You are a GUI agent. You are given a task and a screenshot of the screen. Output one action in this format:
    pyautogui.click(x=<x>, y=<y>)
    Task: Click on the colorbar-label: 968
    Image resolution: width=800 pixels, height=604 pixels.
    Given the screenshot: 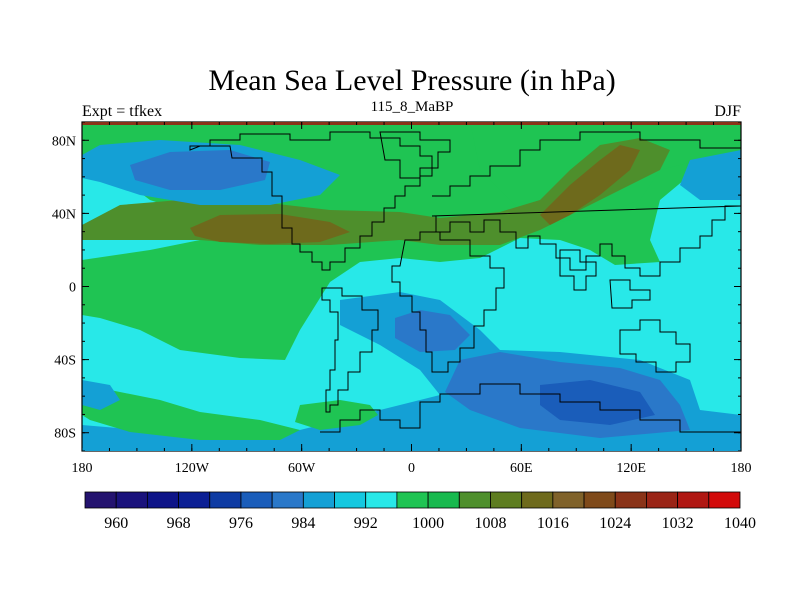 What is the action you would take?
    pyautogui.click(x=179, y=523)
    